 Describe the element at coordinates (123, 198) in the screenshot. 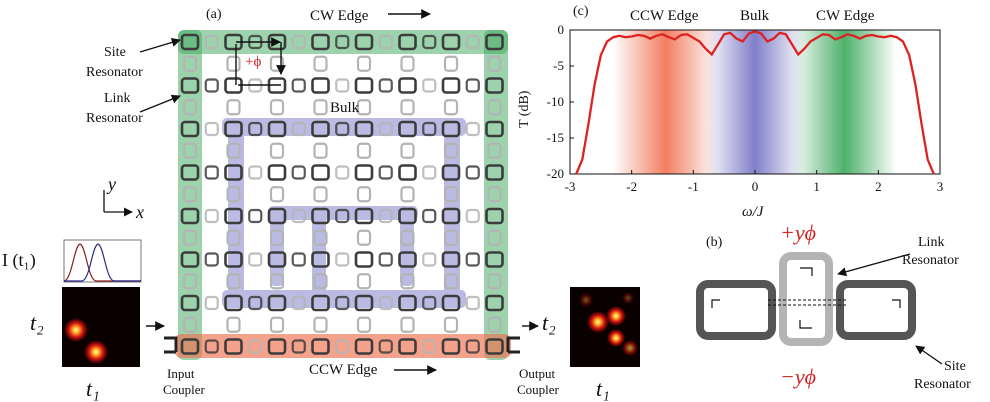

I see `xy-axes-glyph: y x` at that location.